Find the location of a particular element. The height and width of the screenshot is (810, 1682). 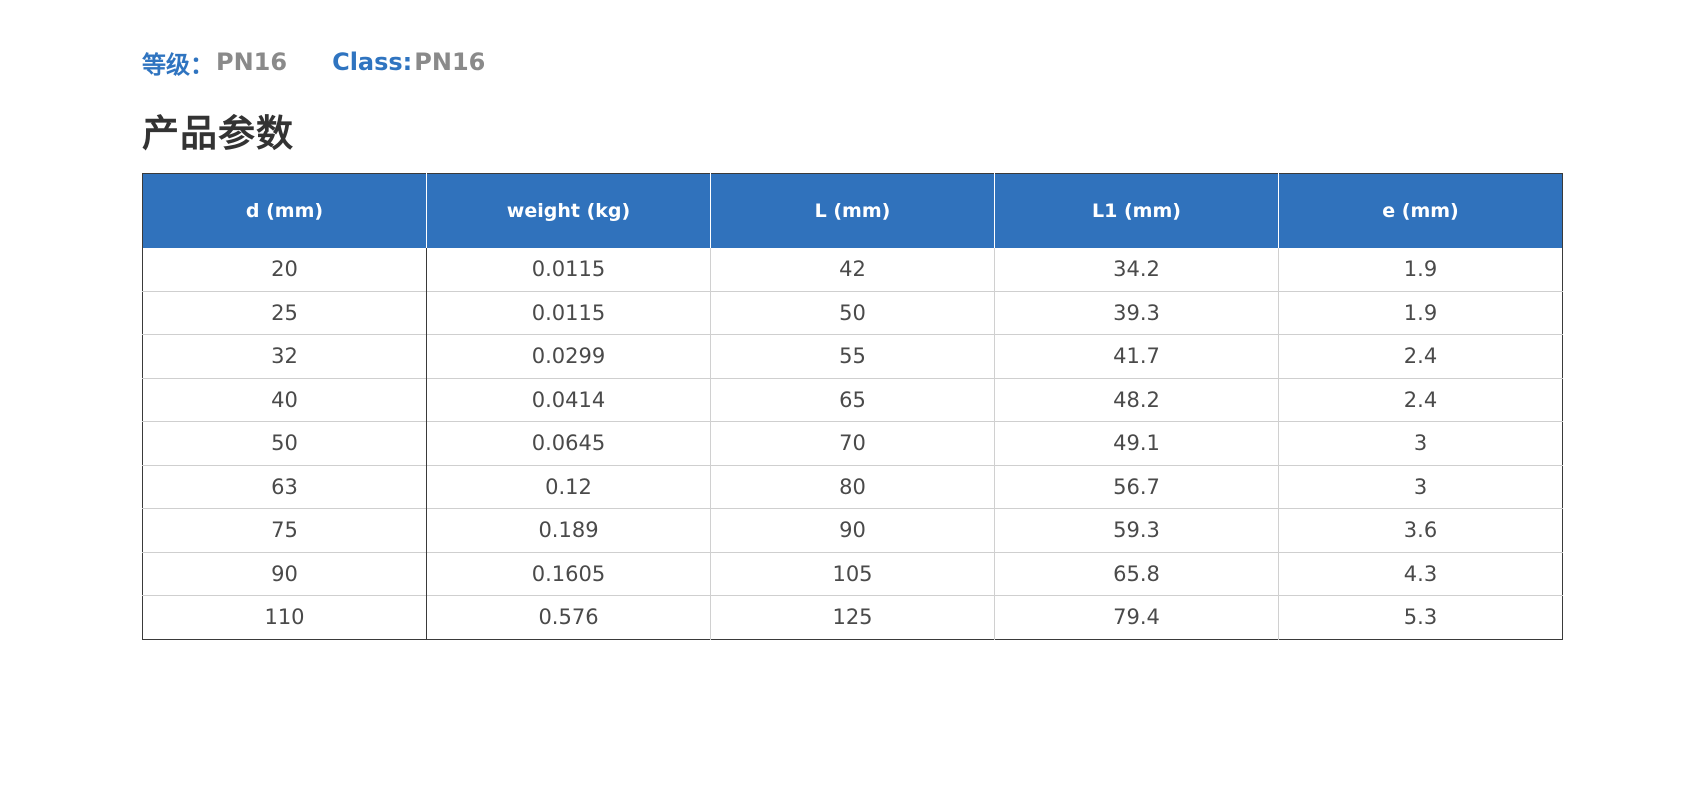

table-row: 50 0.0645 70 49.1 3 is located at coordinates (852, 443).